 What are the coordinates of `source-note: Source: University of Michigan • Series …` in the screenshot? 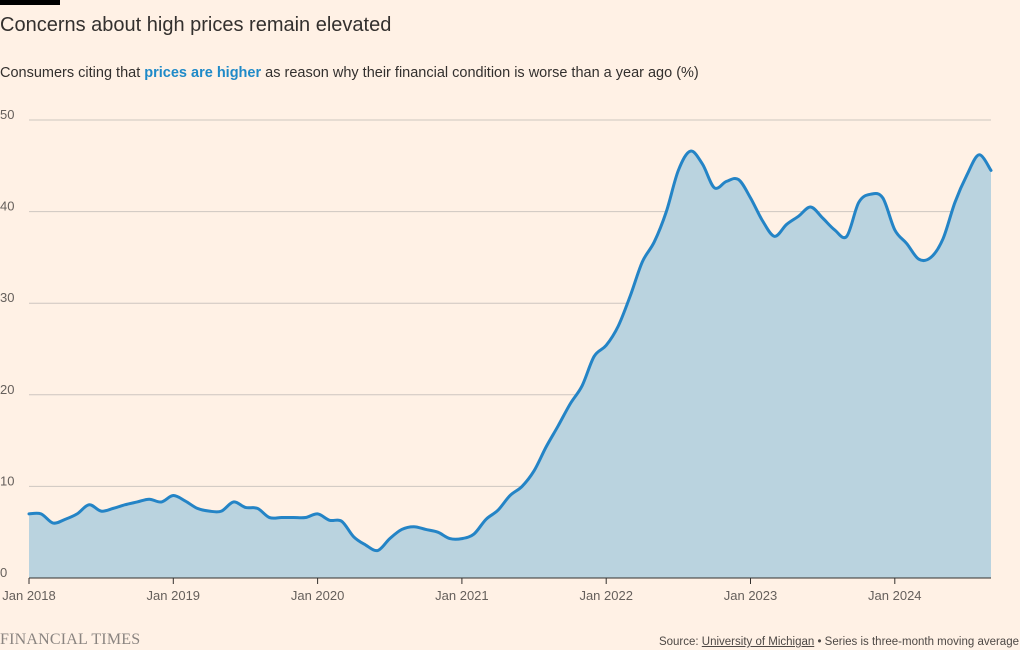 It's located at (839, 642).